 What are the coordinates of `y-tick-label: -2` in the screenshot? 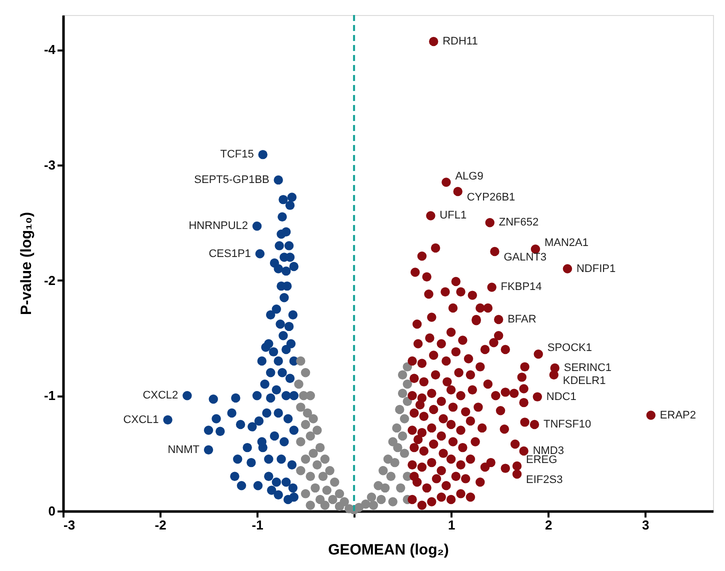 It's located at (50, 280).